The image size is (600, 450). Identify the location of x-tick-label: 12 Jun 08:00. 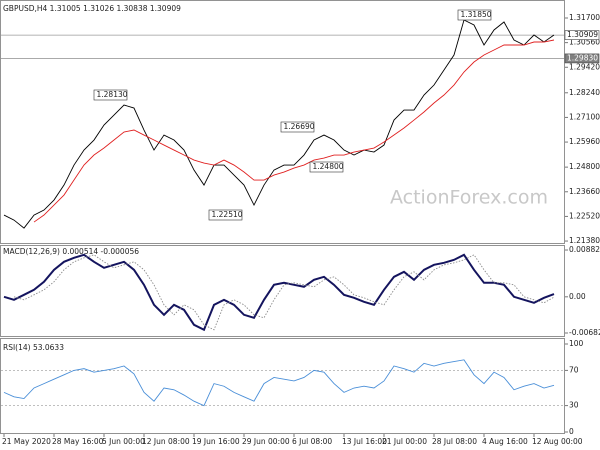
(166, 441).